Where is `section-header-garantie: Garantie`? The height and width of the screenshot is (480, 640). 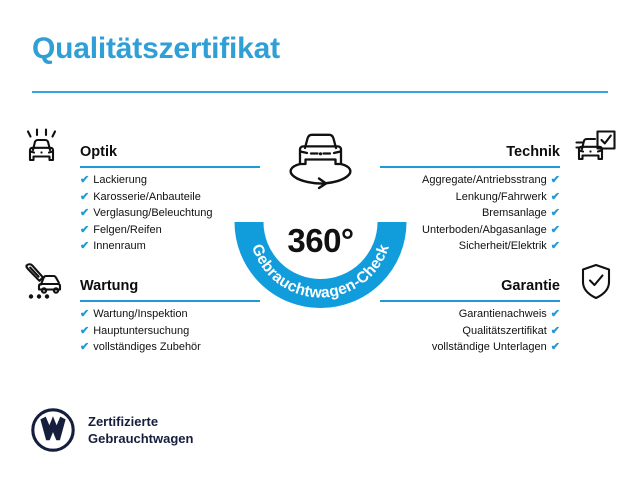
section-header-garantie: Garantie is located at coordinates (493, 284).